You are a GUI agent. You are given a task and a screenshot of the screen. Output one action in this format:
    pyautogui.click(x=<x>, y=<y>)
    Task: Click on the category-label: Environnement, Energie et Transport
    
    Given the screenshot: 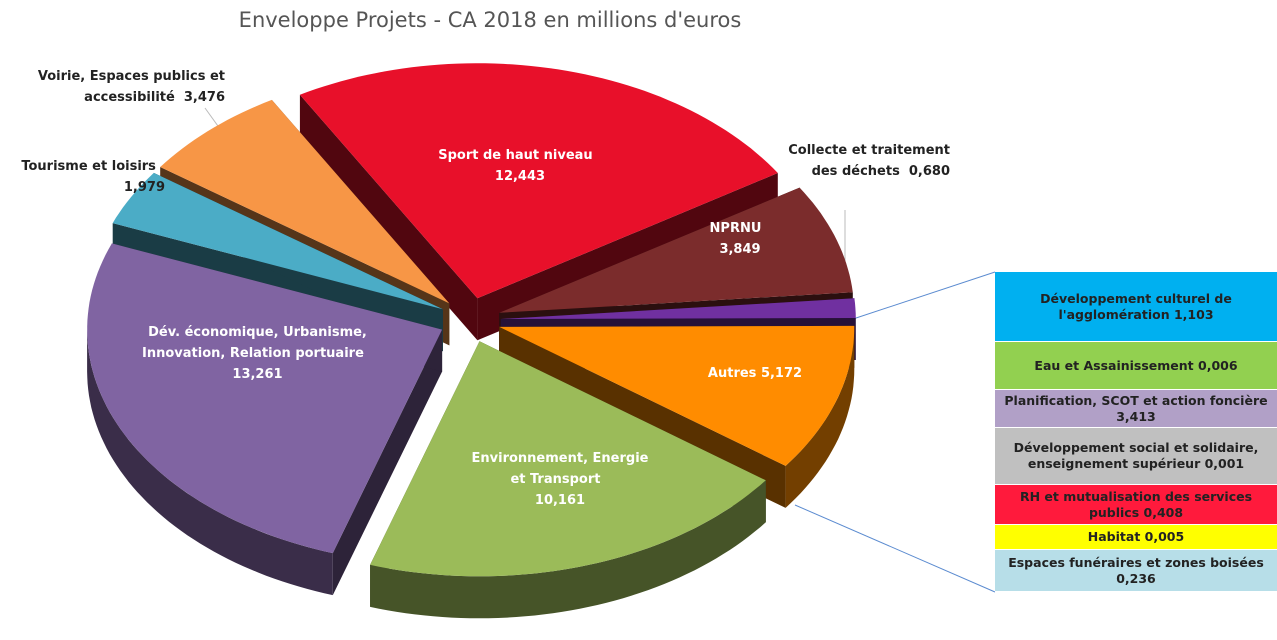 What is the action you would take?
    pyautogui.click(x=560, y=469)
    